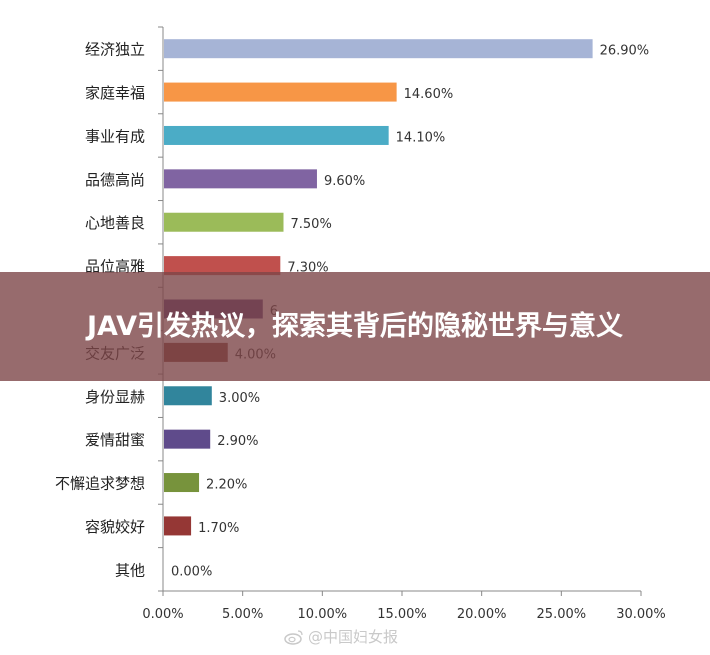  Describe the element at coordinates (429, 94) in the screenshot. I see `value-label: 14.60%` at that location.